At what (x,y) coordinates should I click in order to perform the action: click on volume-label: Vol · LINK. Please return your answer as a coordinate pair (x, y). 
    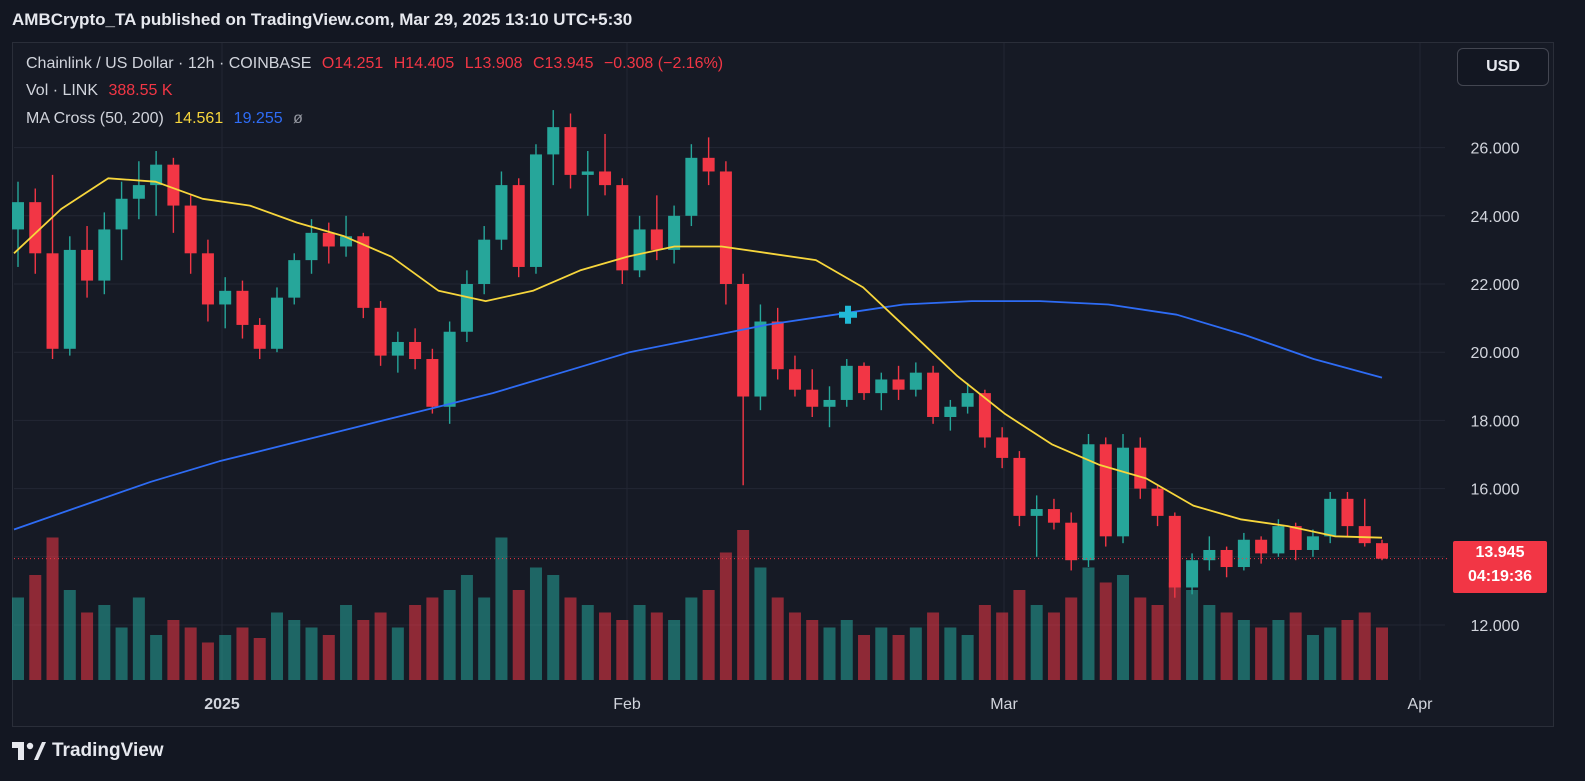
    Looking at the image, I should click on (62, 90).